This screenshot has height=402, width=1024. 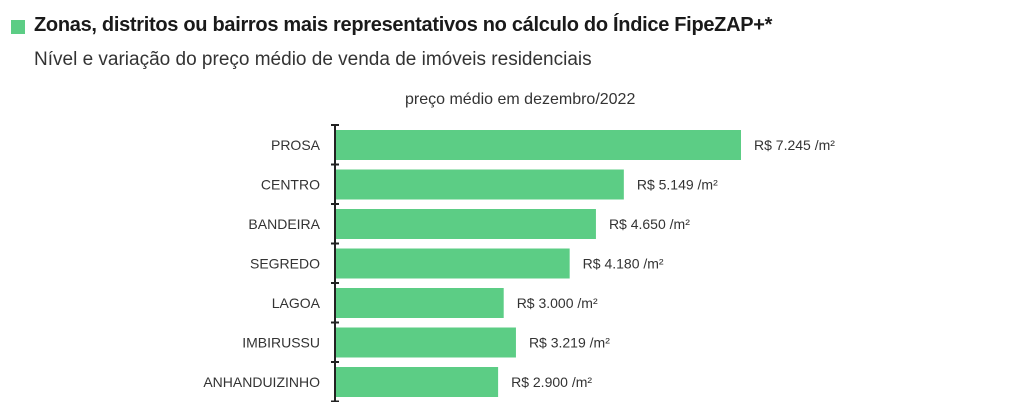 What do you see at coordinates (290, 185) in the screenshot?
I see `category-label: CENTRO` at bounding box center [290, 185].